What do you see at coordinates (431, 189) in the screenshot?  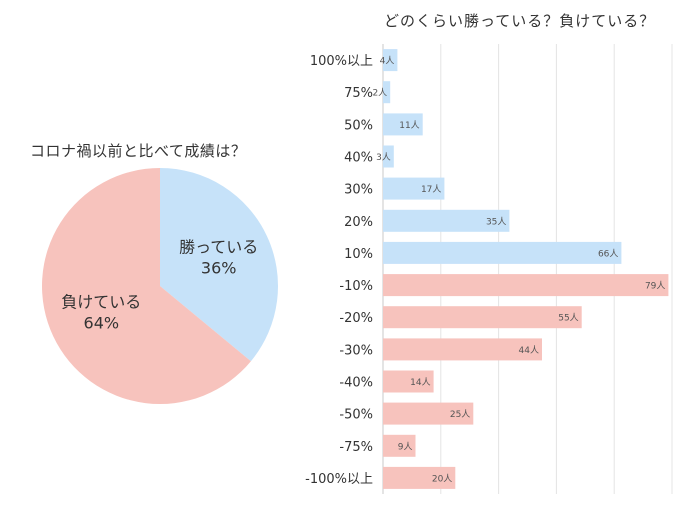 I see `bar-value-label: 17人` at bounding box center [431, 189].